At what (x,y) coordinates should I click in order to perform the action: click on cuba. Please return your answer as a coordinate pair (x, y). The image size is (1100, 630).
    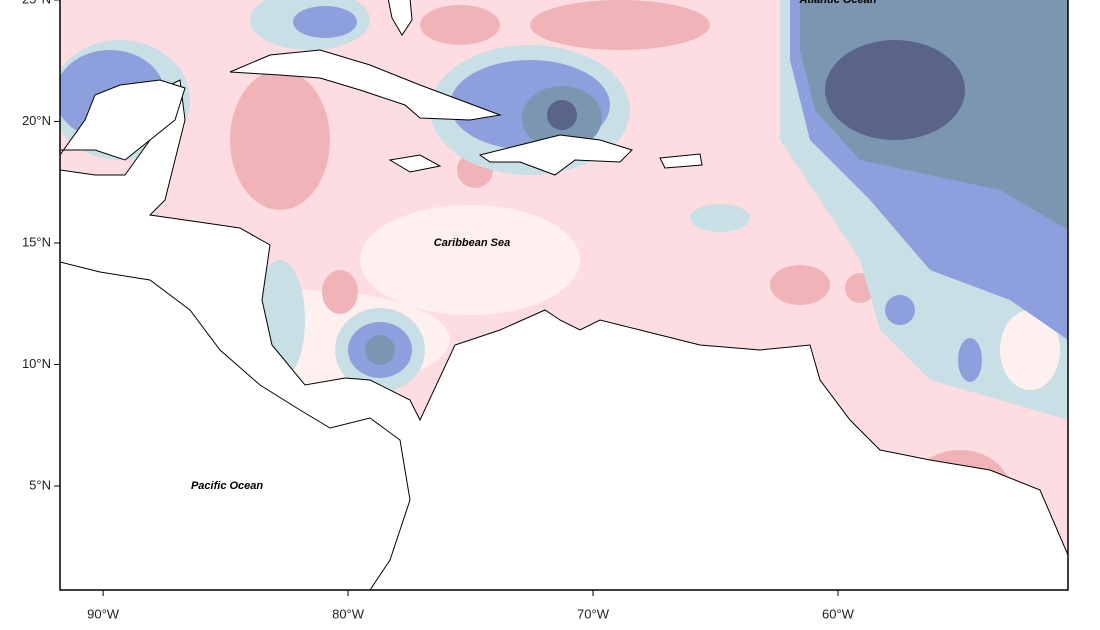
    Looking at the image, I should click on (365, 85).